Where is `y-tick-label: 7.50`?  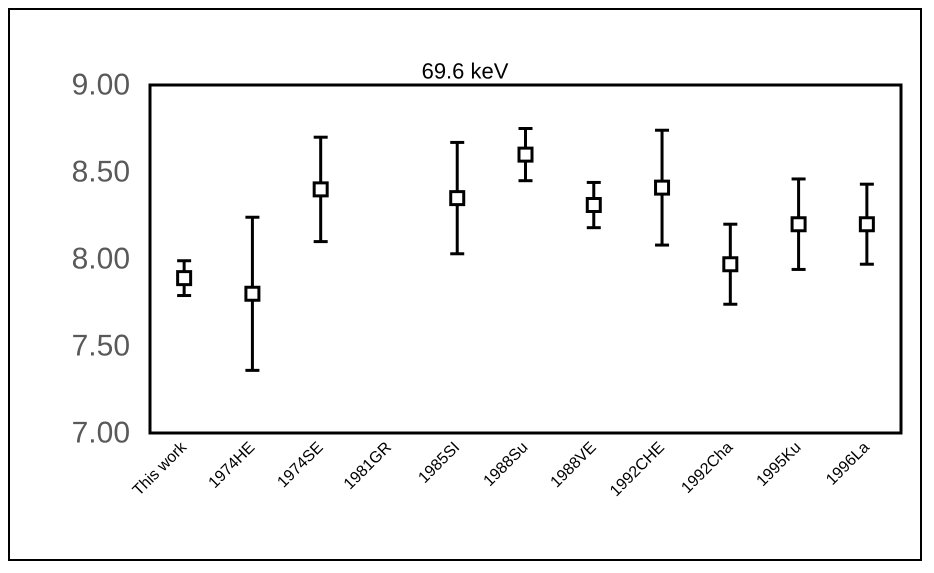 y-tick-label: 7.50 is located at coordinates (101, 346).